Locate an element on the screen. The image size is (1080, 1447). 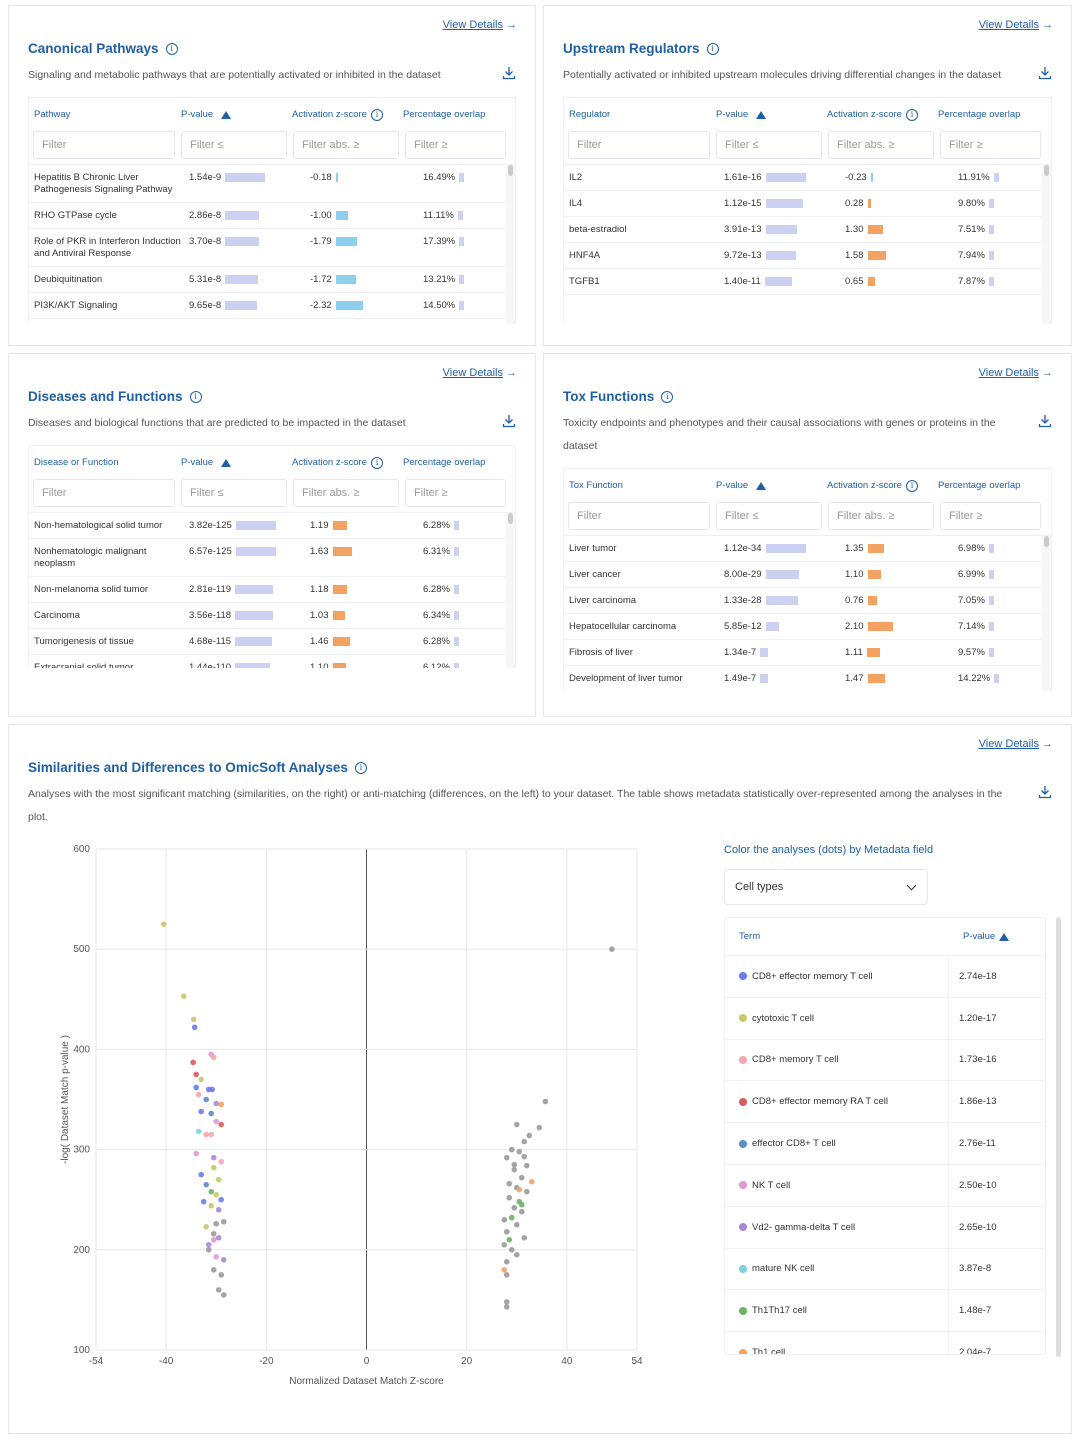
zscore-header-text: Activation z-score is located at coordinates (864, 485).